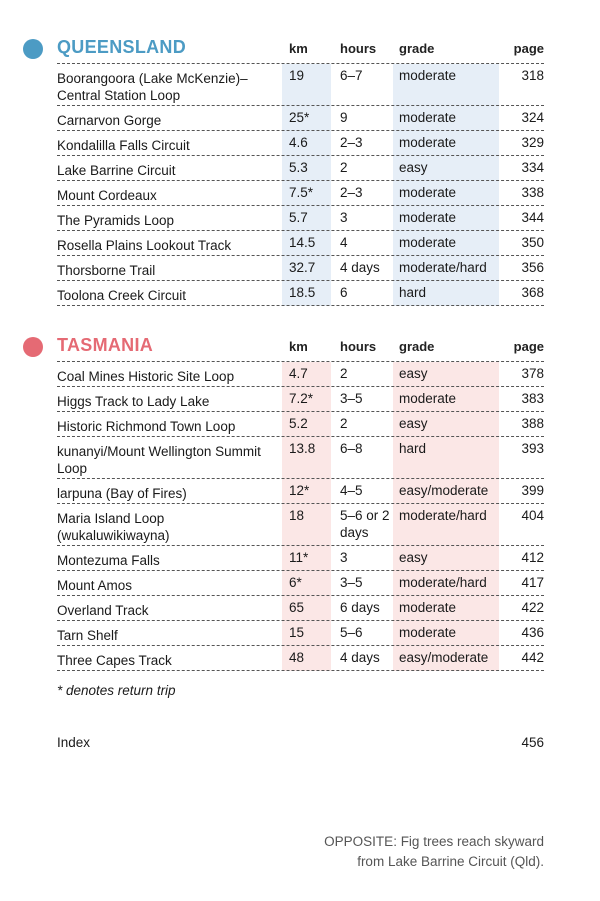  What do you see at coordinates (532, 242) in the screenshot?
I see `walk-page: 350` at bounding box center [532, 242].